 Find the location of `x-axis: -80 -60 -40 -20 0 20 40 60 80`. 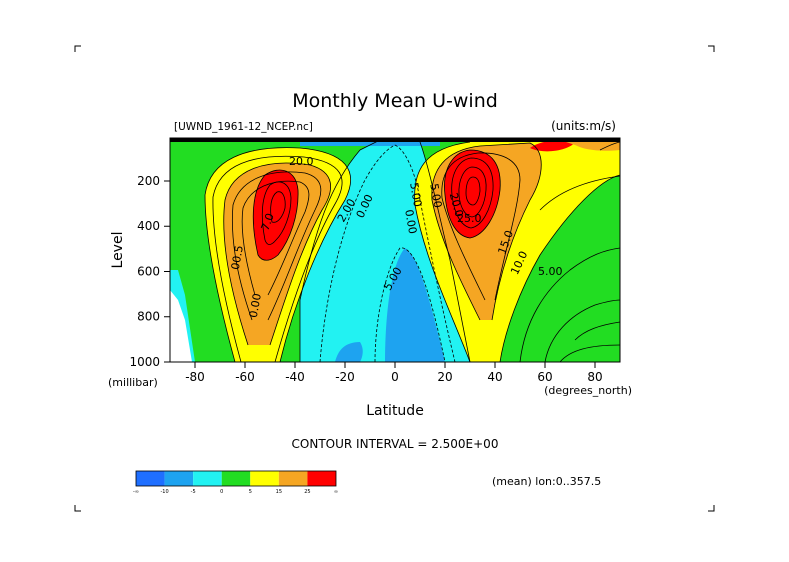

x-axis: -80 -60 -40 -20 0 20 40 60 80 is located at coordinates (394, 373).